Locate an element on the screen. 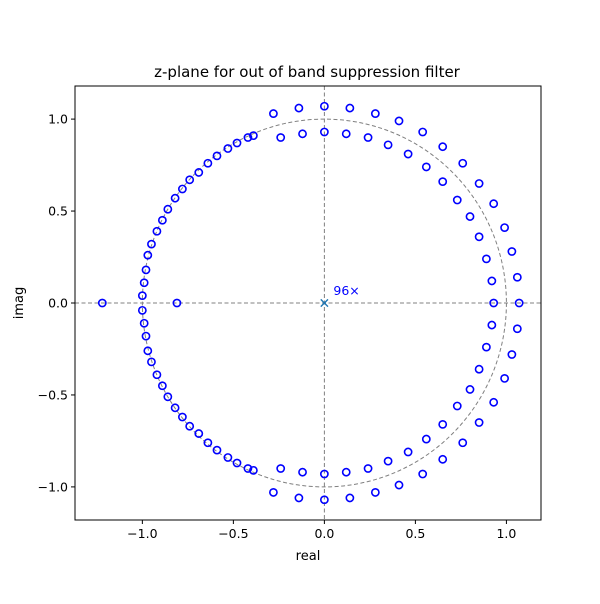 The height and width of the screenshot is (604, 600). y-axis-ticks: −1.0 −0.5 0.0 0.5 1.0 is located at coordinates (56, 303).